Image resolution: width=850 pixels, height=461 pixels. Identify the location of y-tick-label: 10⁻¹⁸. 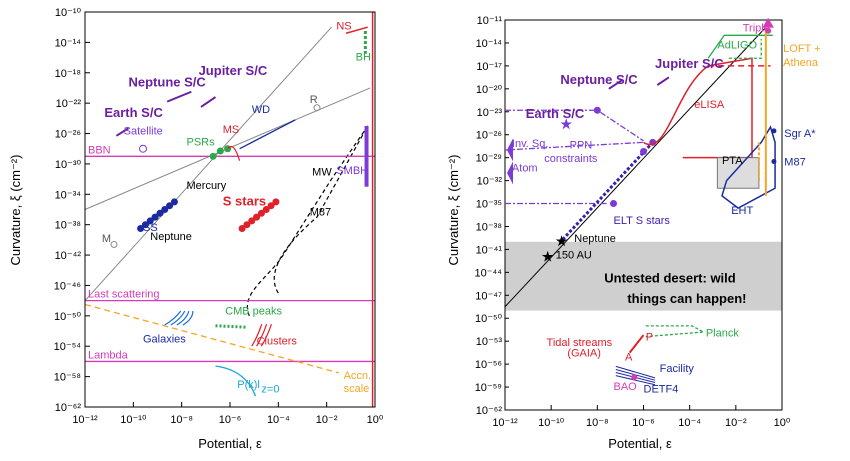
(68, 74).